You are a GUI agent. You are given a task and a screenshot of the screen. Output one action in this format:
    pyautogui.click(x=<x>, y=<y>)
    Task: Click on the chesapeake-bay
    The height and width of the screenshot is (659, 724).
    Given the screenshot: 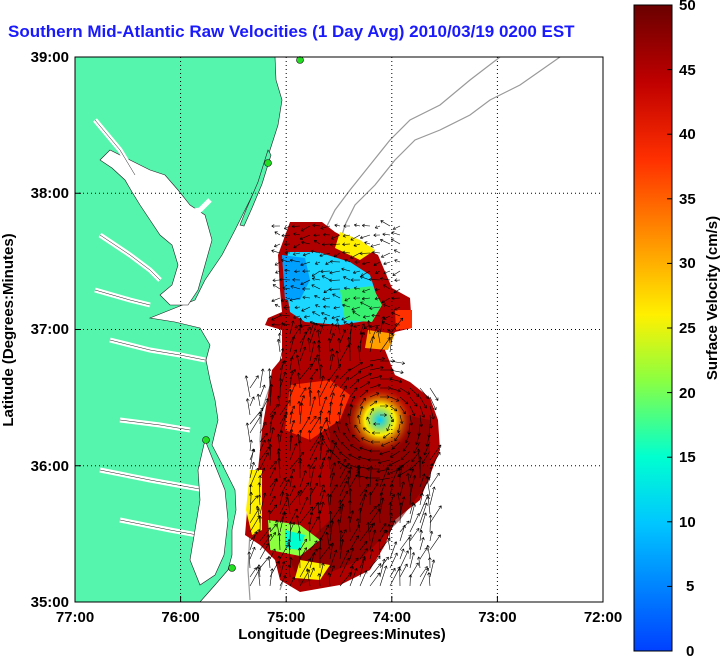 What is the action you would take?
    pyautogui.click(x=156, y=227)
    